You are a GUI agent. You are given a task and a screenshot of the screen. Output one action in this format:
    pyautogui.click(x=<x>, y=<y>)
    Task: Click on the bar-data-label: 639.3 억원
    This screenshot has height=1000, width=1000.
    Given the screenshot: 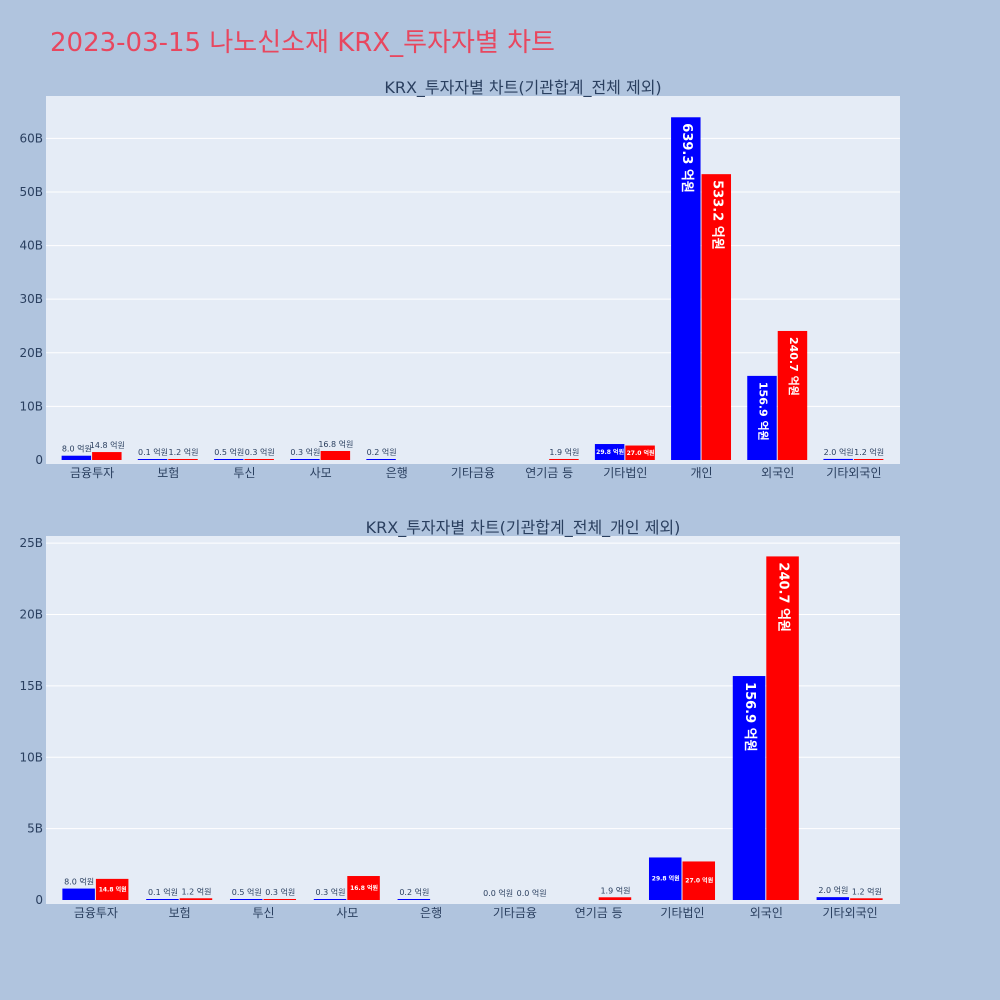 What is the action you would take?
    pyautogui.click(x=686, y=158)
    